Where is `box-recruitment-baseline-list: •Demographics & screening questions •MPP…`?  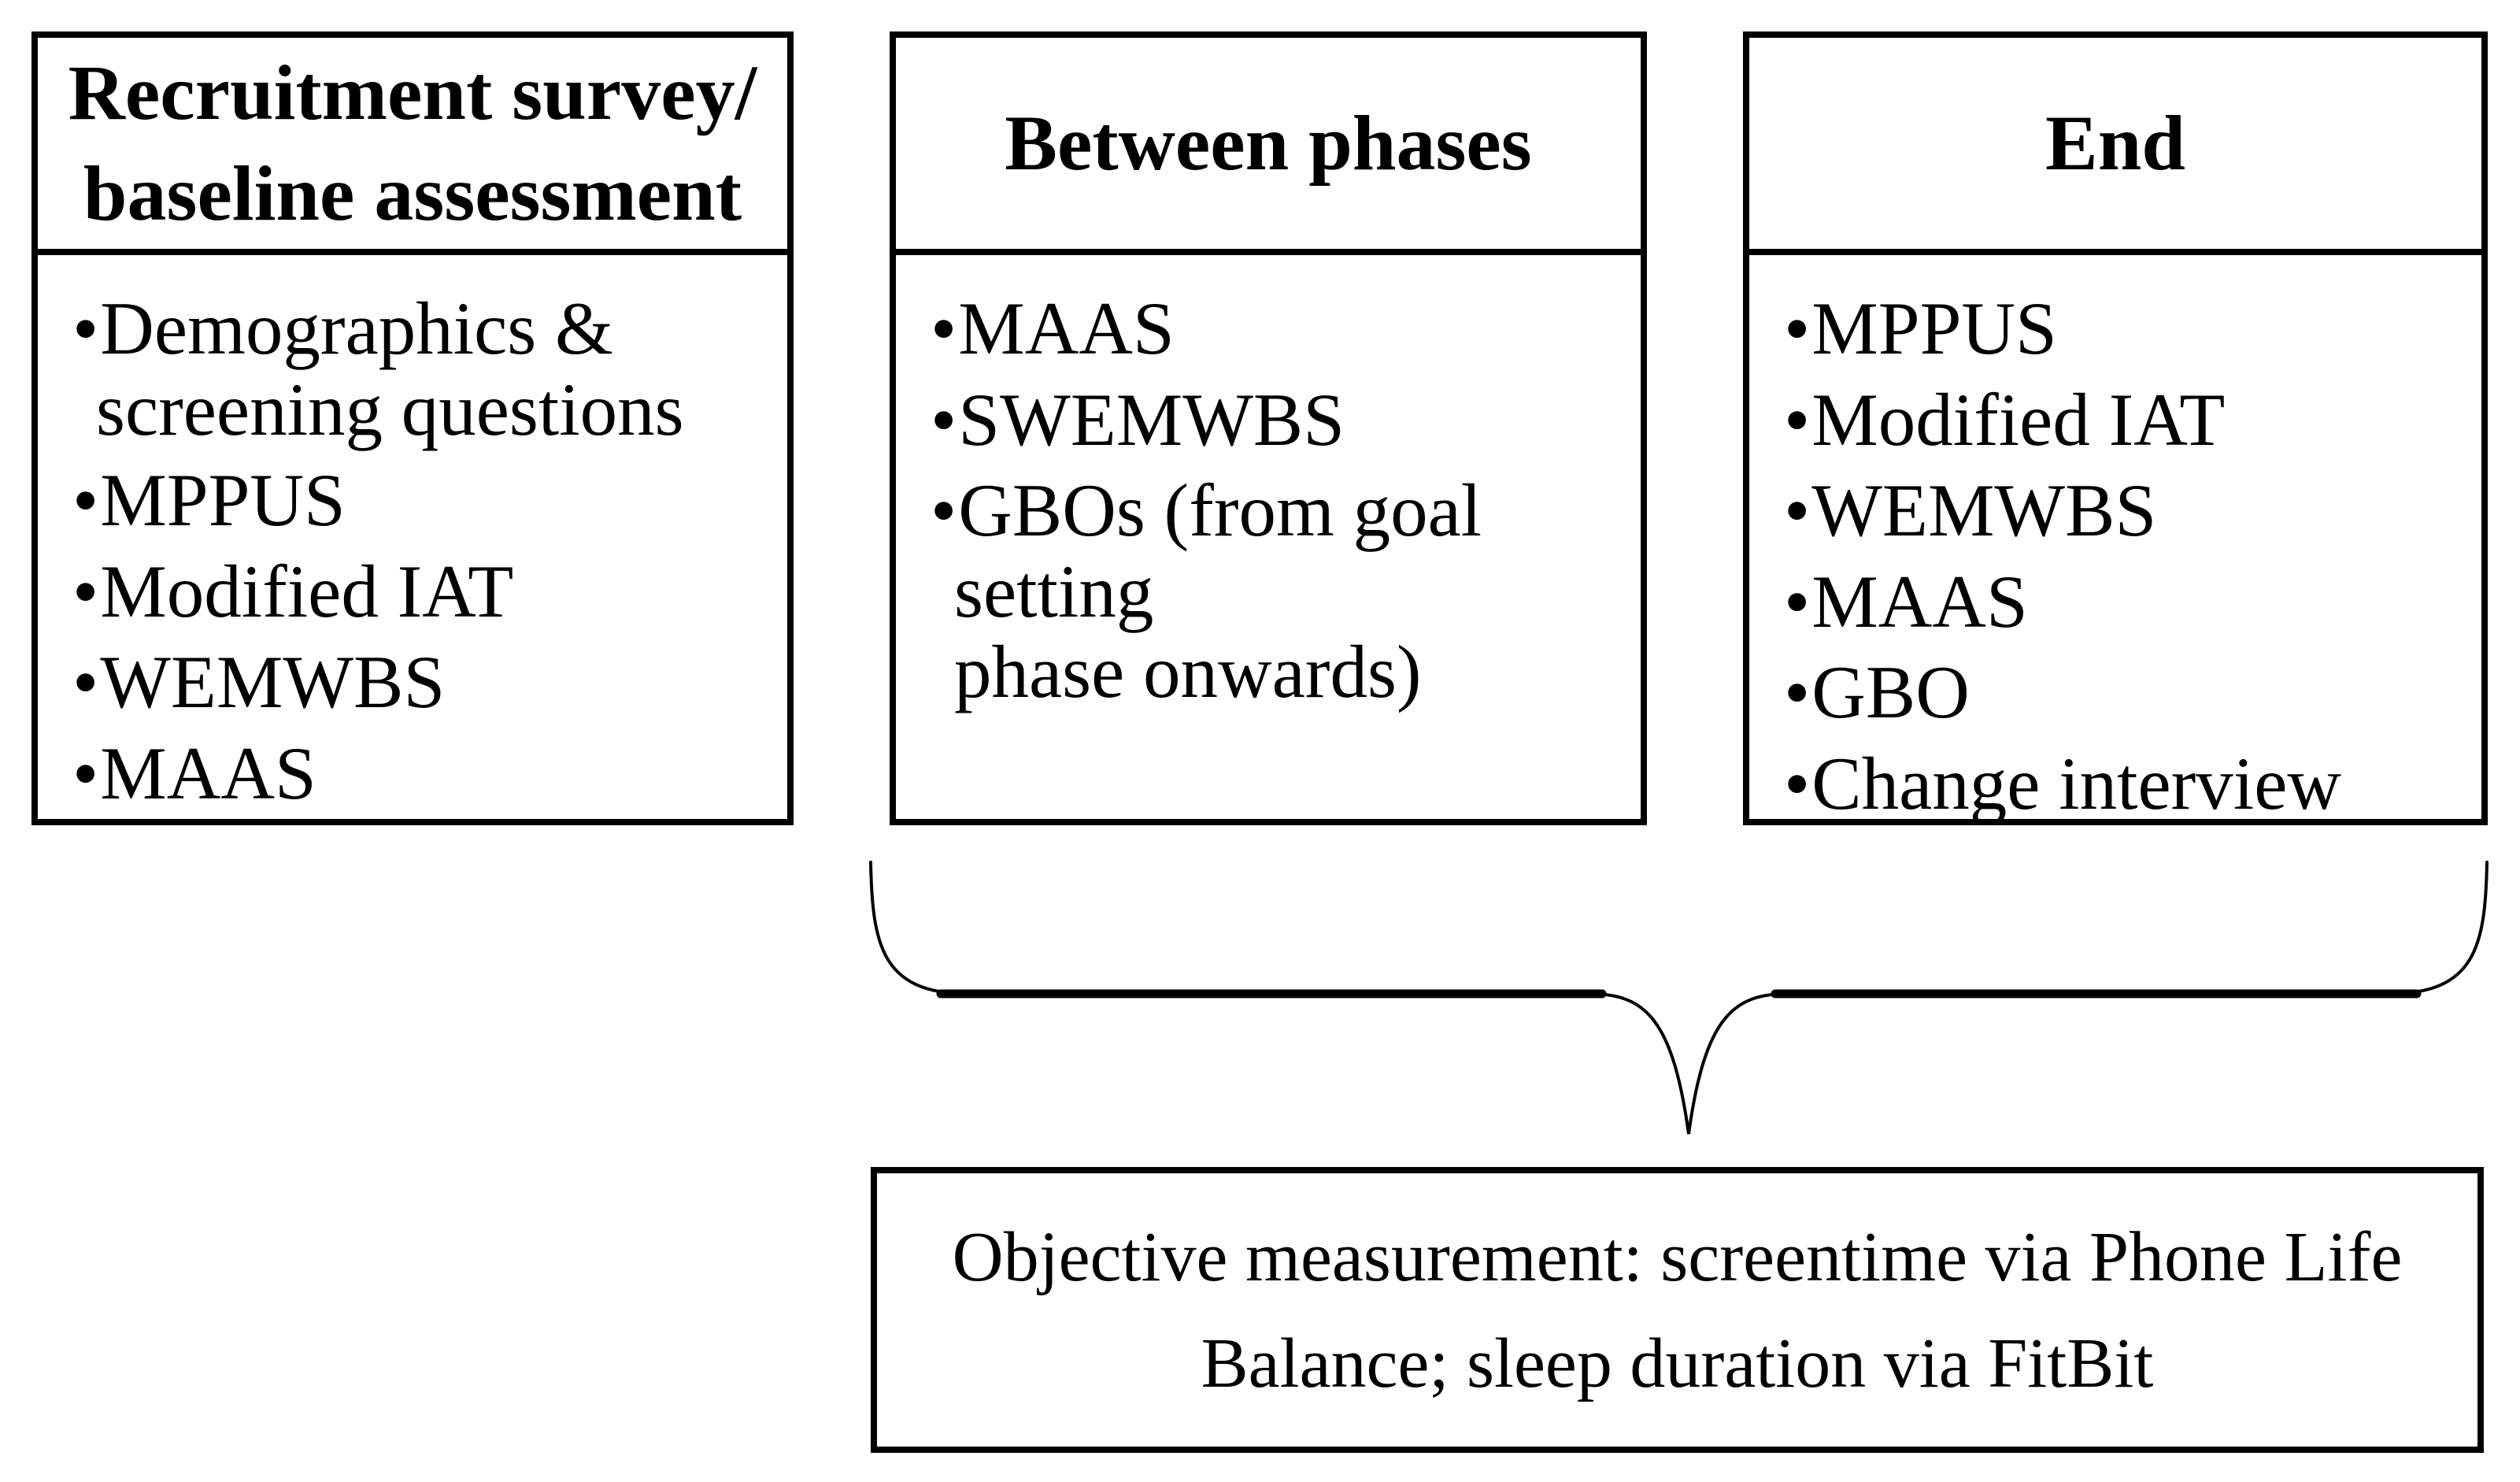
box-recruitment-baseline-list: •Demographics & screening questions •MPP… is located at coordinates (420, 551).